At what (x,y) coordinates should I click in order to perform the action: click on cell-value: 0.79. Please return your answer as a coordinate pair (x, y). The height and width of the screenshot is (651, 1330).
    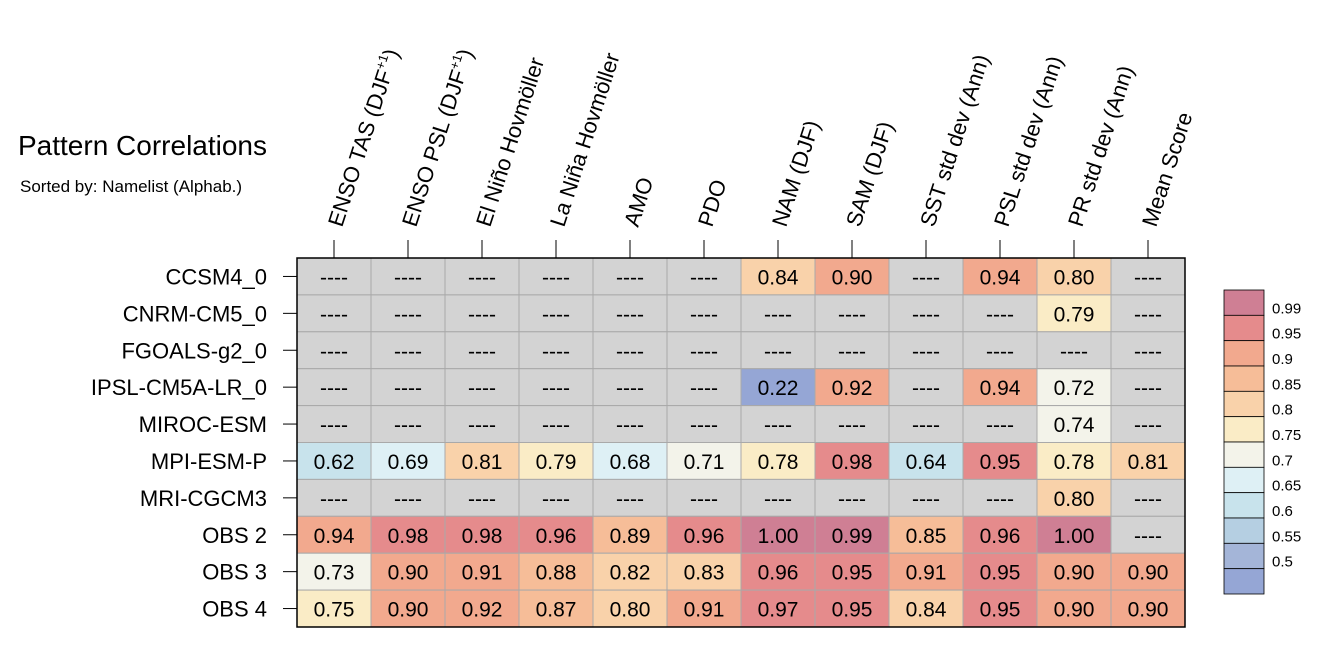
    Looking at the image, I should click on (556, 462).